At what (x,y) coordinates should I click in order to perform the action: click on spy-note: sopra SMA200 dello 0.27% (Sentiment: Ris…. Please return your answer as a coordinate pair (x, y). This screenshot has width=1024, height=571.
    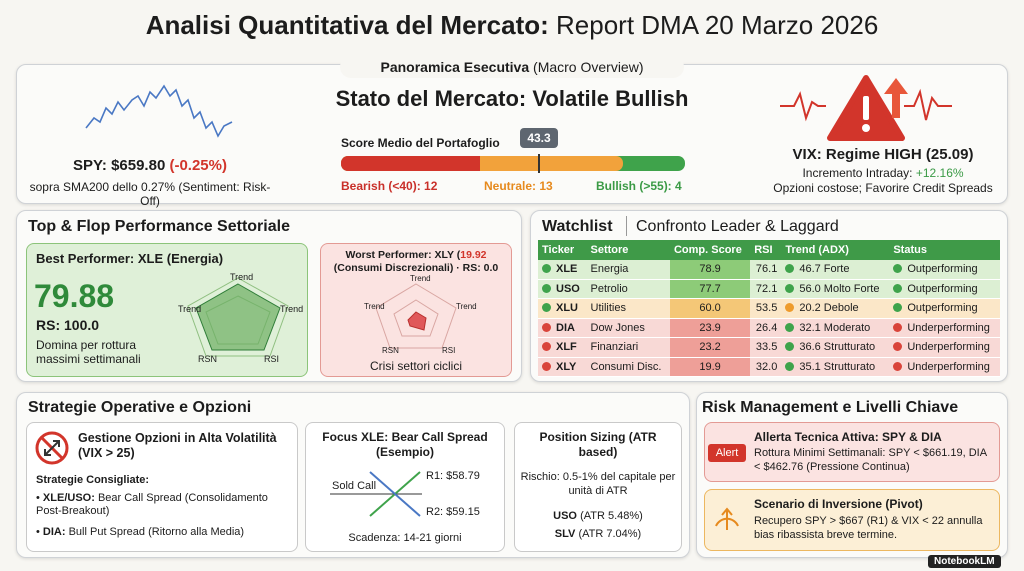
    Looking at the image, I should click on (150, 194).